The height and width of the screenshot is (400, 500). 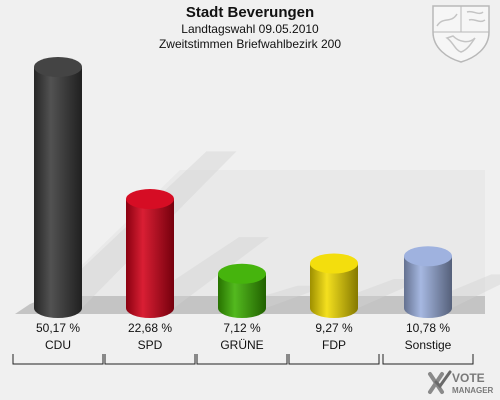 I want to click on value-label: 50,17 %, so click(x=58, y=328).